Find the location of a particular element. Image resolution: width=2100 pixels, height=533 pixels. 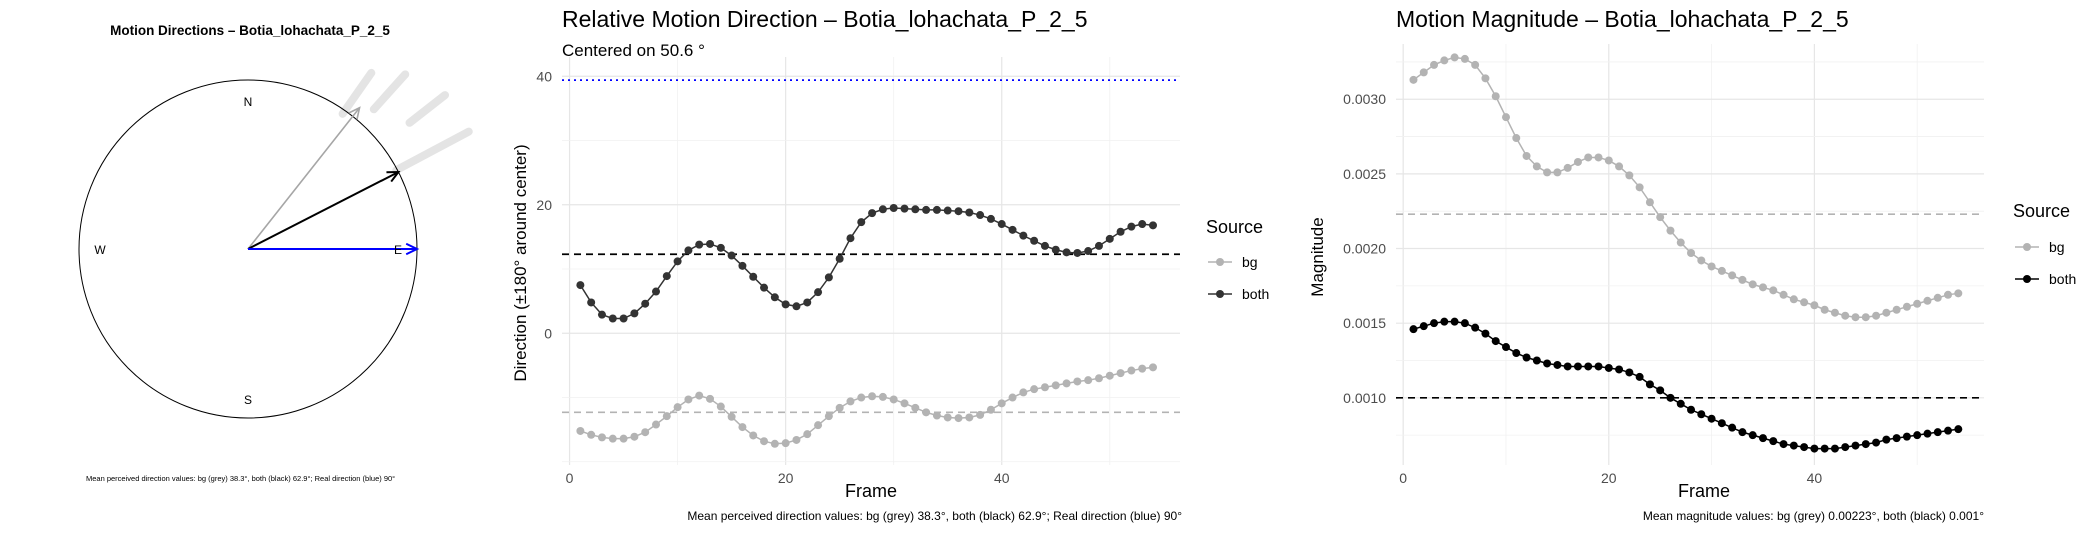

magnitude-legend: bg both is located at coordinates (2045, 263).